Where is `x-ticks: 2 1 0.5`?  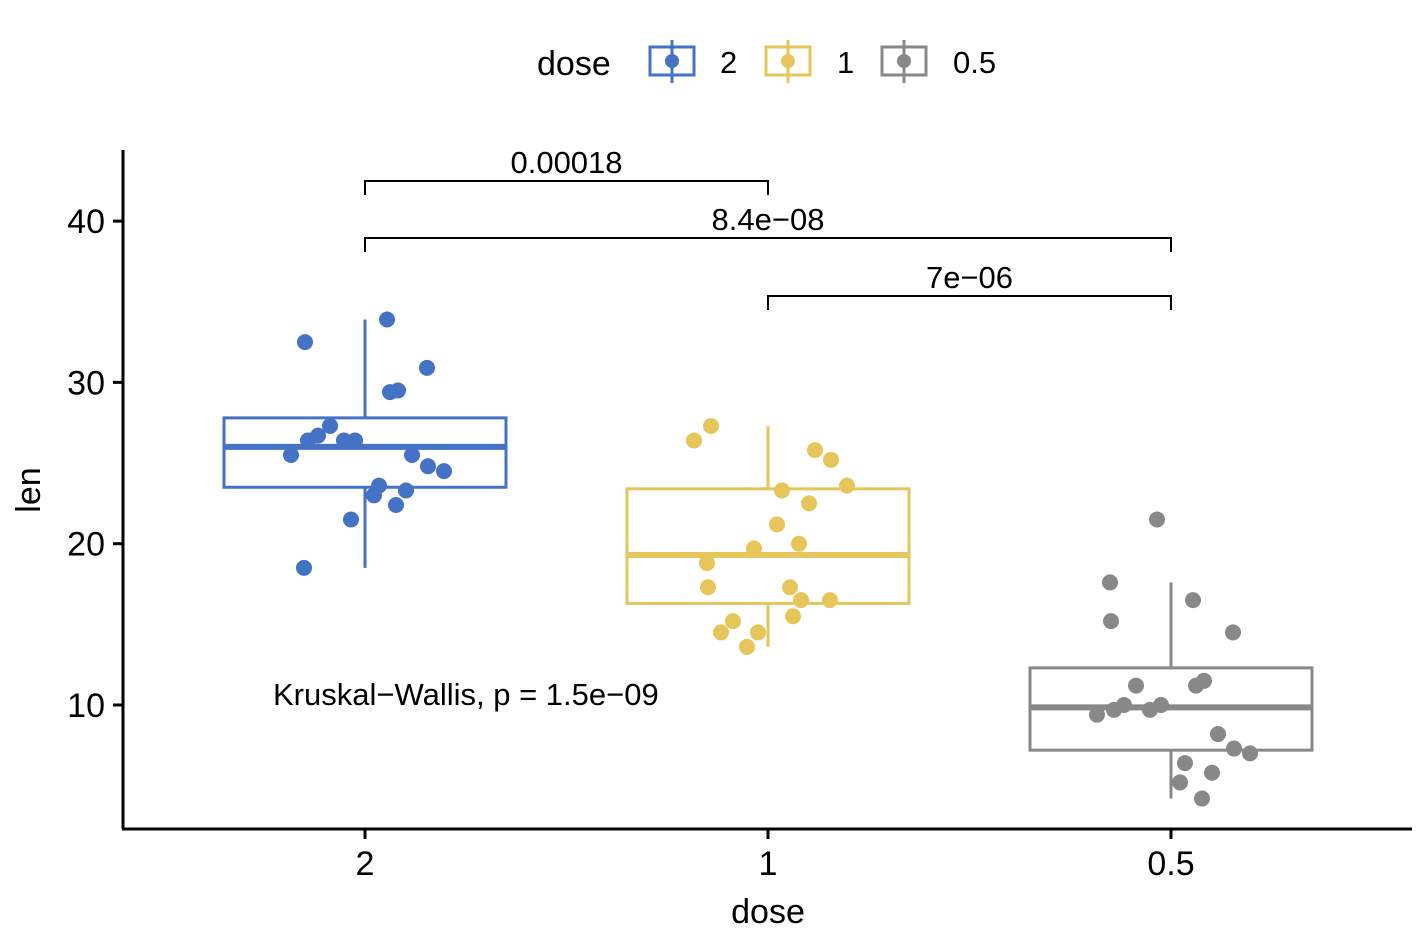
x-ticks: 2 1 0.5 is located at coordinates (775, 856).